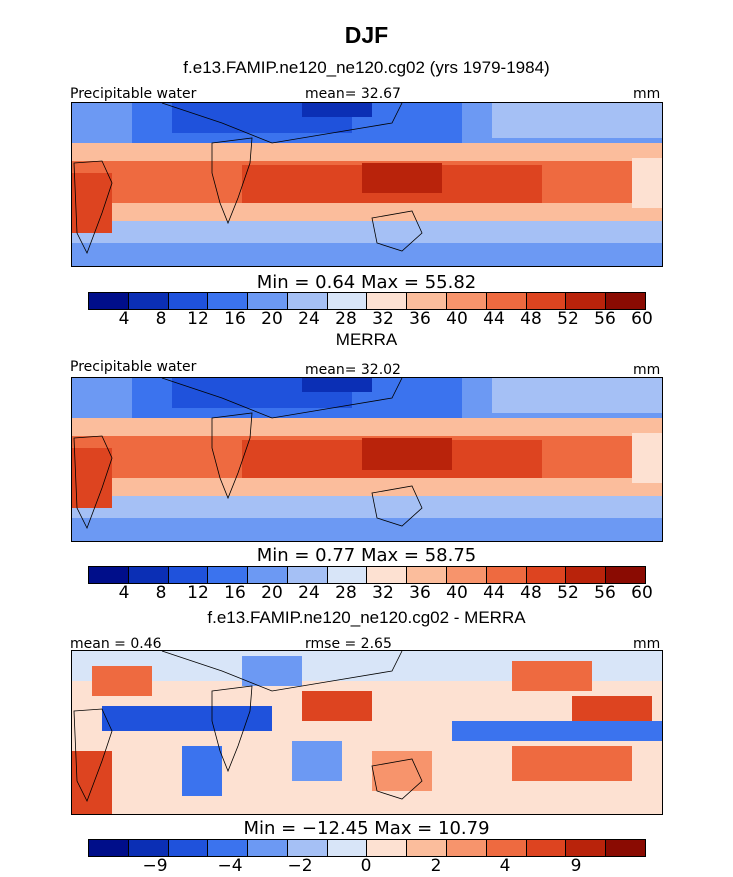 This screenshot has width=733, height=877. Describe the element at coordinates (161, 593) in the screenshot. I see `panel2-tick-label: 8` at that location.